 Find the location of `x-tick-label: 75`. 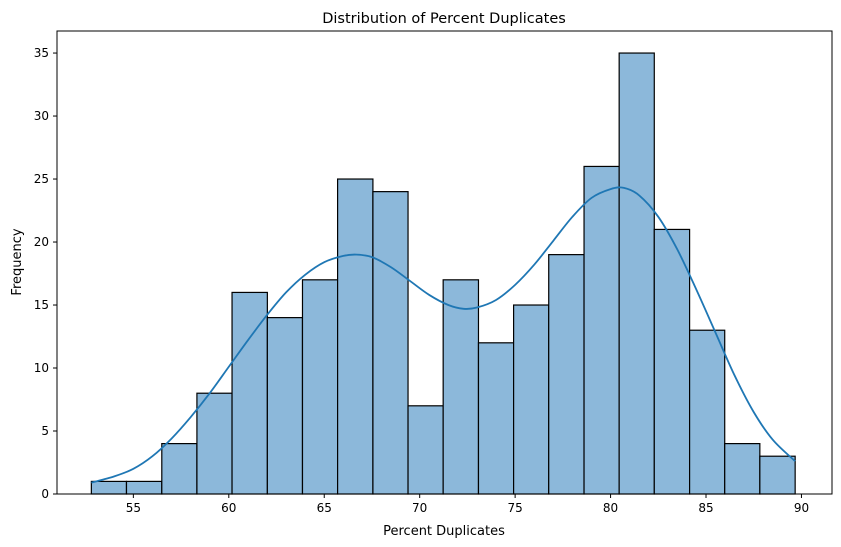

x-tick-label: 75 is located at coordinates (514, 508).